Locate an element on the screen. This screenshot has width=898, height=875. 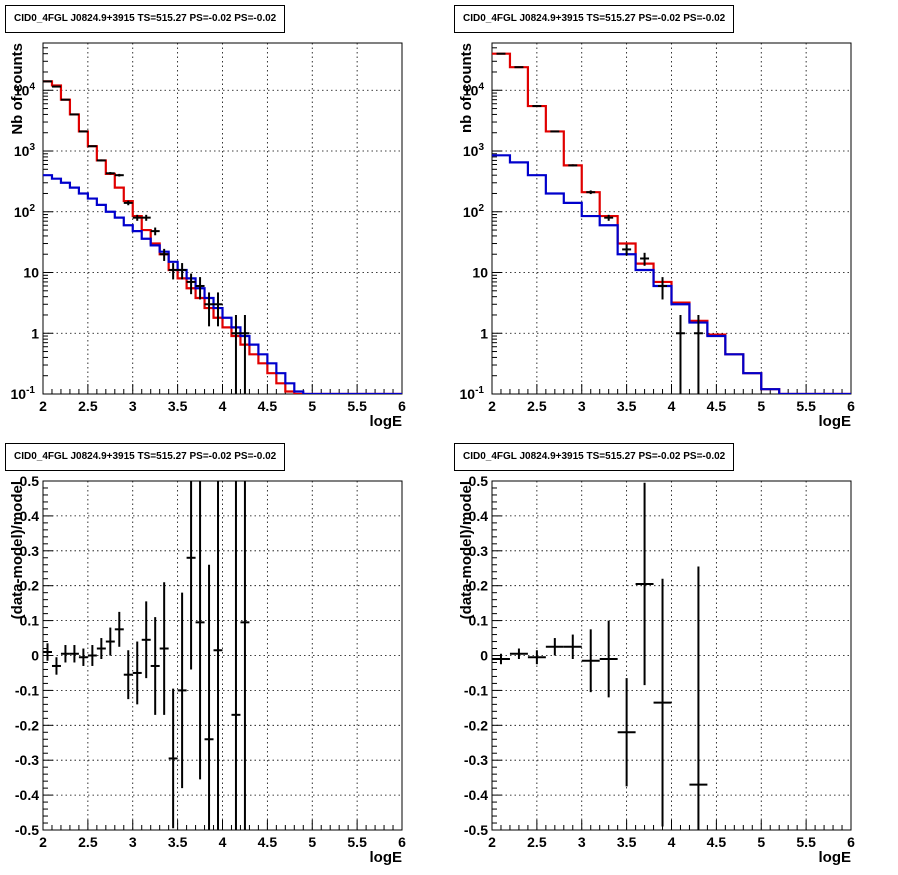
y-axis-title: nb of counts is located at coordinates (466, 88).